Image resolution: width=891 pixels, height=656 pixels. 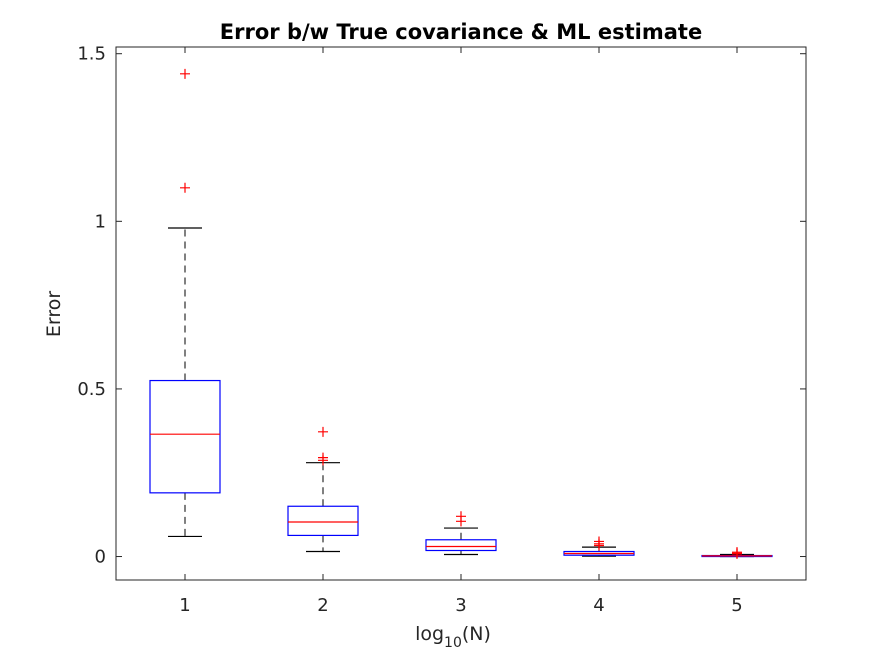 I want to click on x-axis-label-base: log, so click(x=429, y=634).